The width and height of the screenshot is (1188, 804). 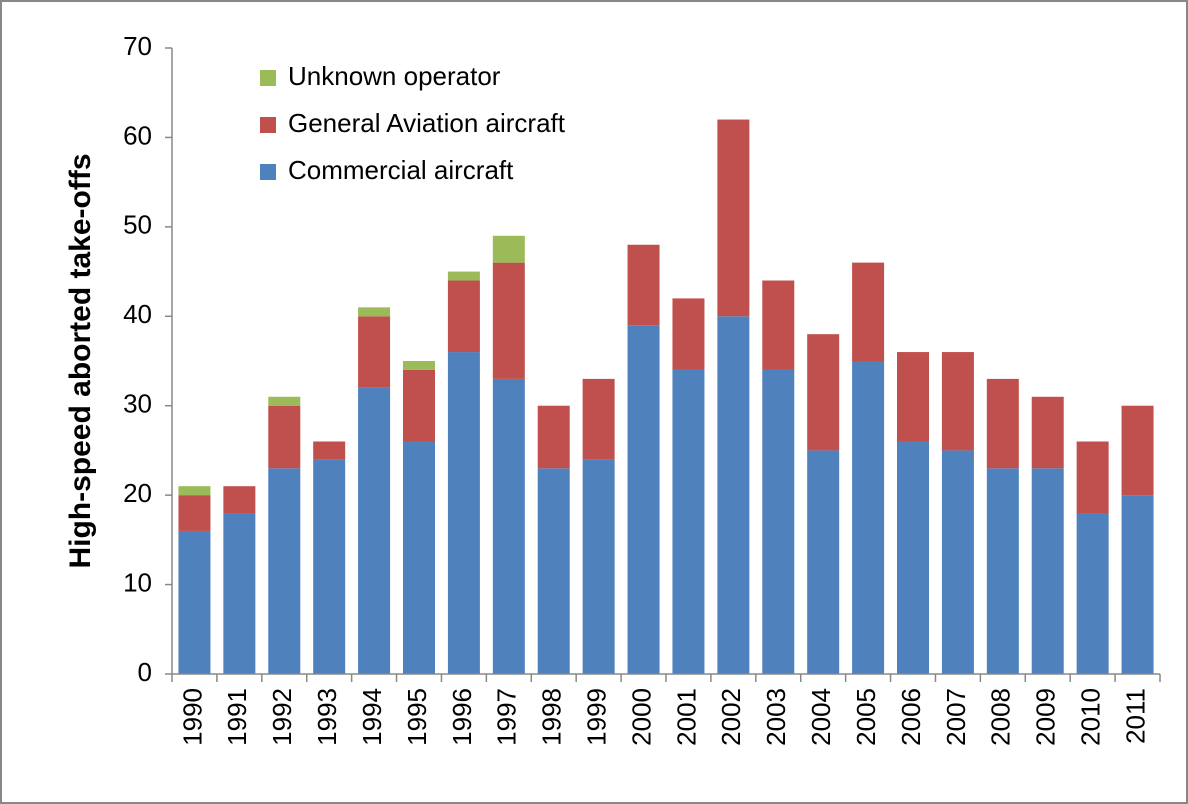 What do you see at coordinates (911, 717) in the screenshot?
I see `x-tick-label: 2006` at bounding box center [911, 717].